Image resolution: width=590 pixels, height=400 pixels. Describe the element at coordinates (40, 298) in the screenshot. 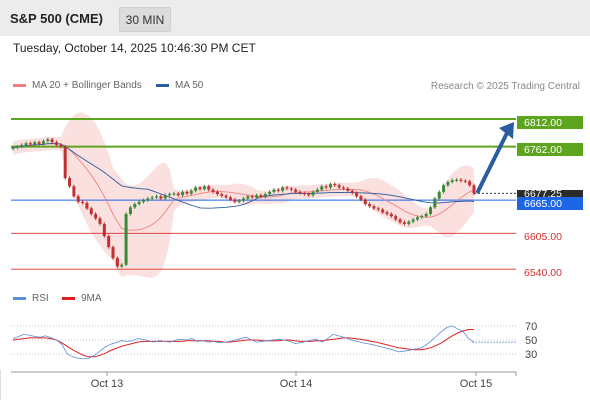

I see `legend-rsi-label: RSI` at that location.